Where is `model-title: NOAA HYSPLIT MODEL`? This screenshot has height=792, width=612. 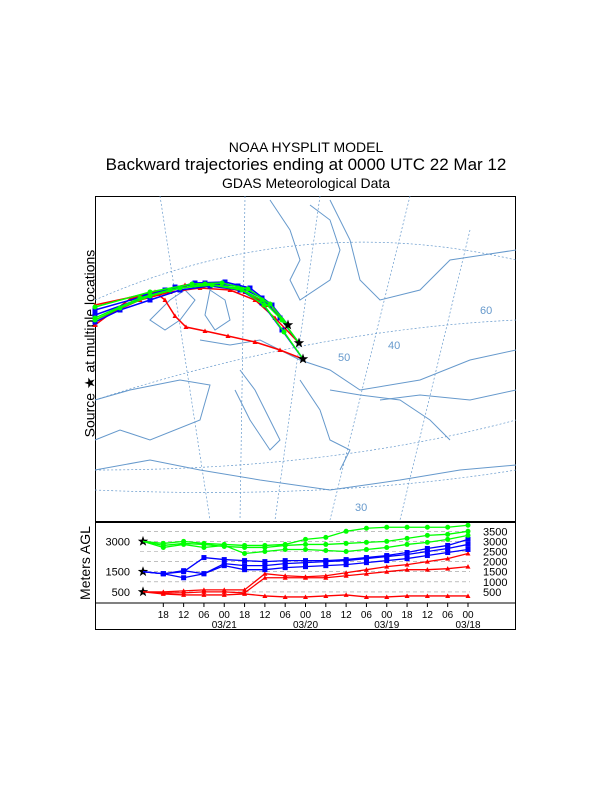 model-title: NOAA HYSPLIT MODEL is located at coordinates (306, 147).